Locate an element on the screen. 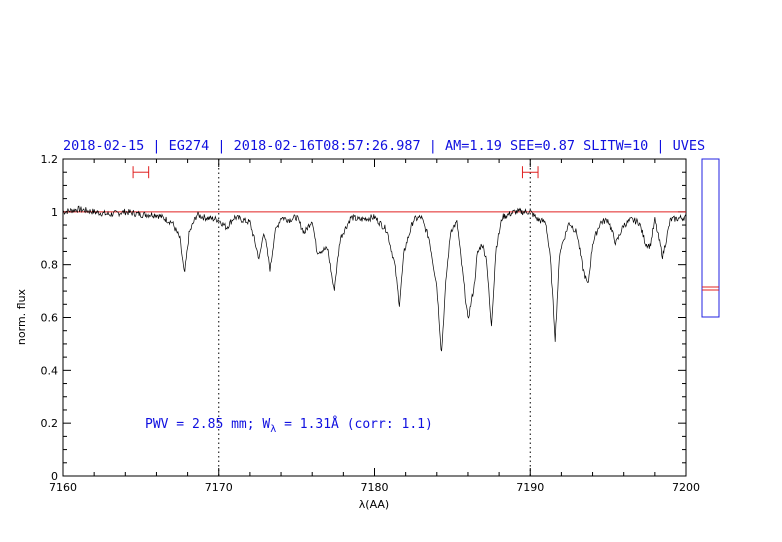 This screenshot has width=782, height=542. x-tick-label: 7170 is located at coordinates (219, 487).